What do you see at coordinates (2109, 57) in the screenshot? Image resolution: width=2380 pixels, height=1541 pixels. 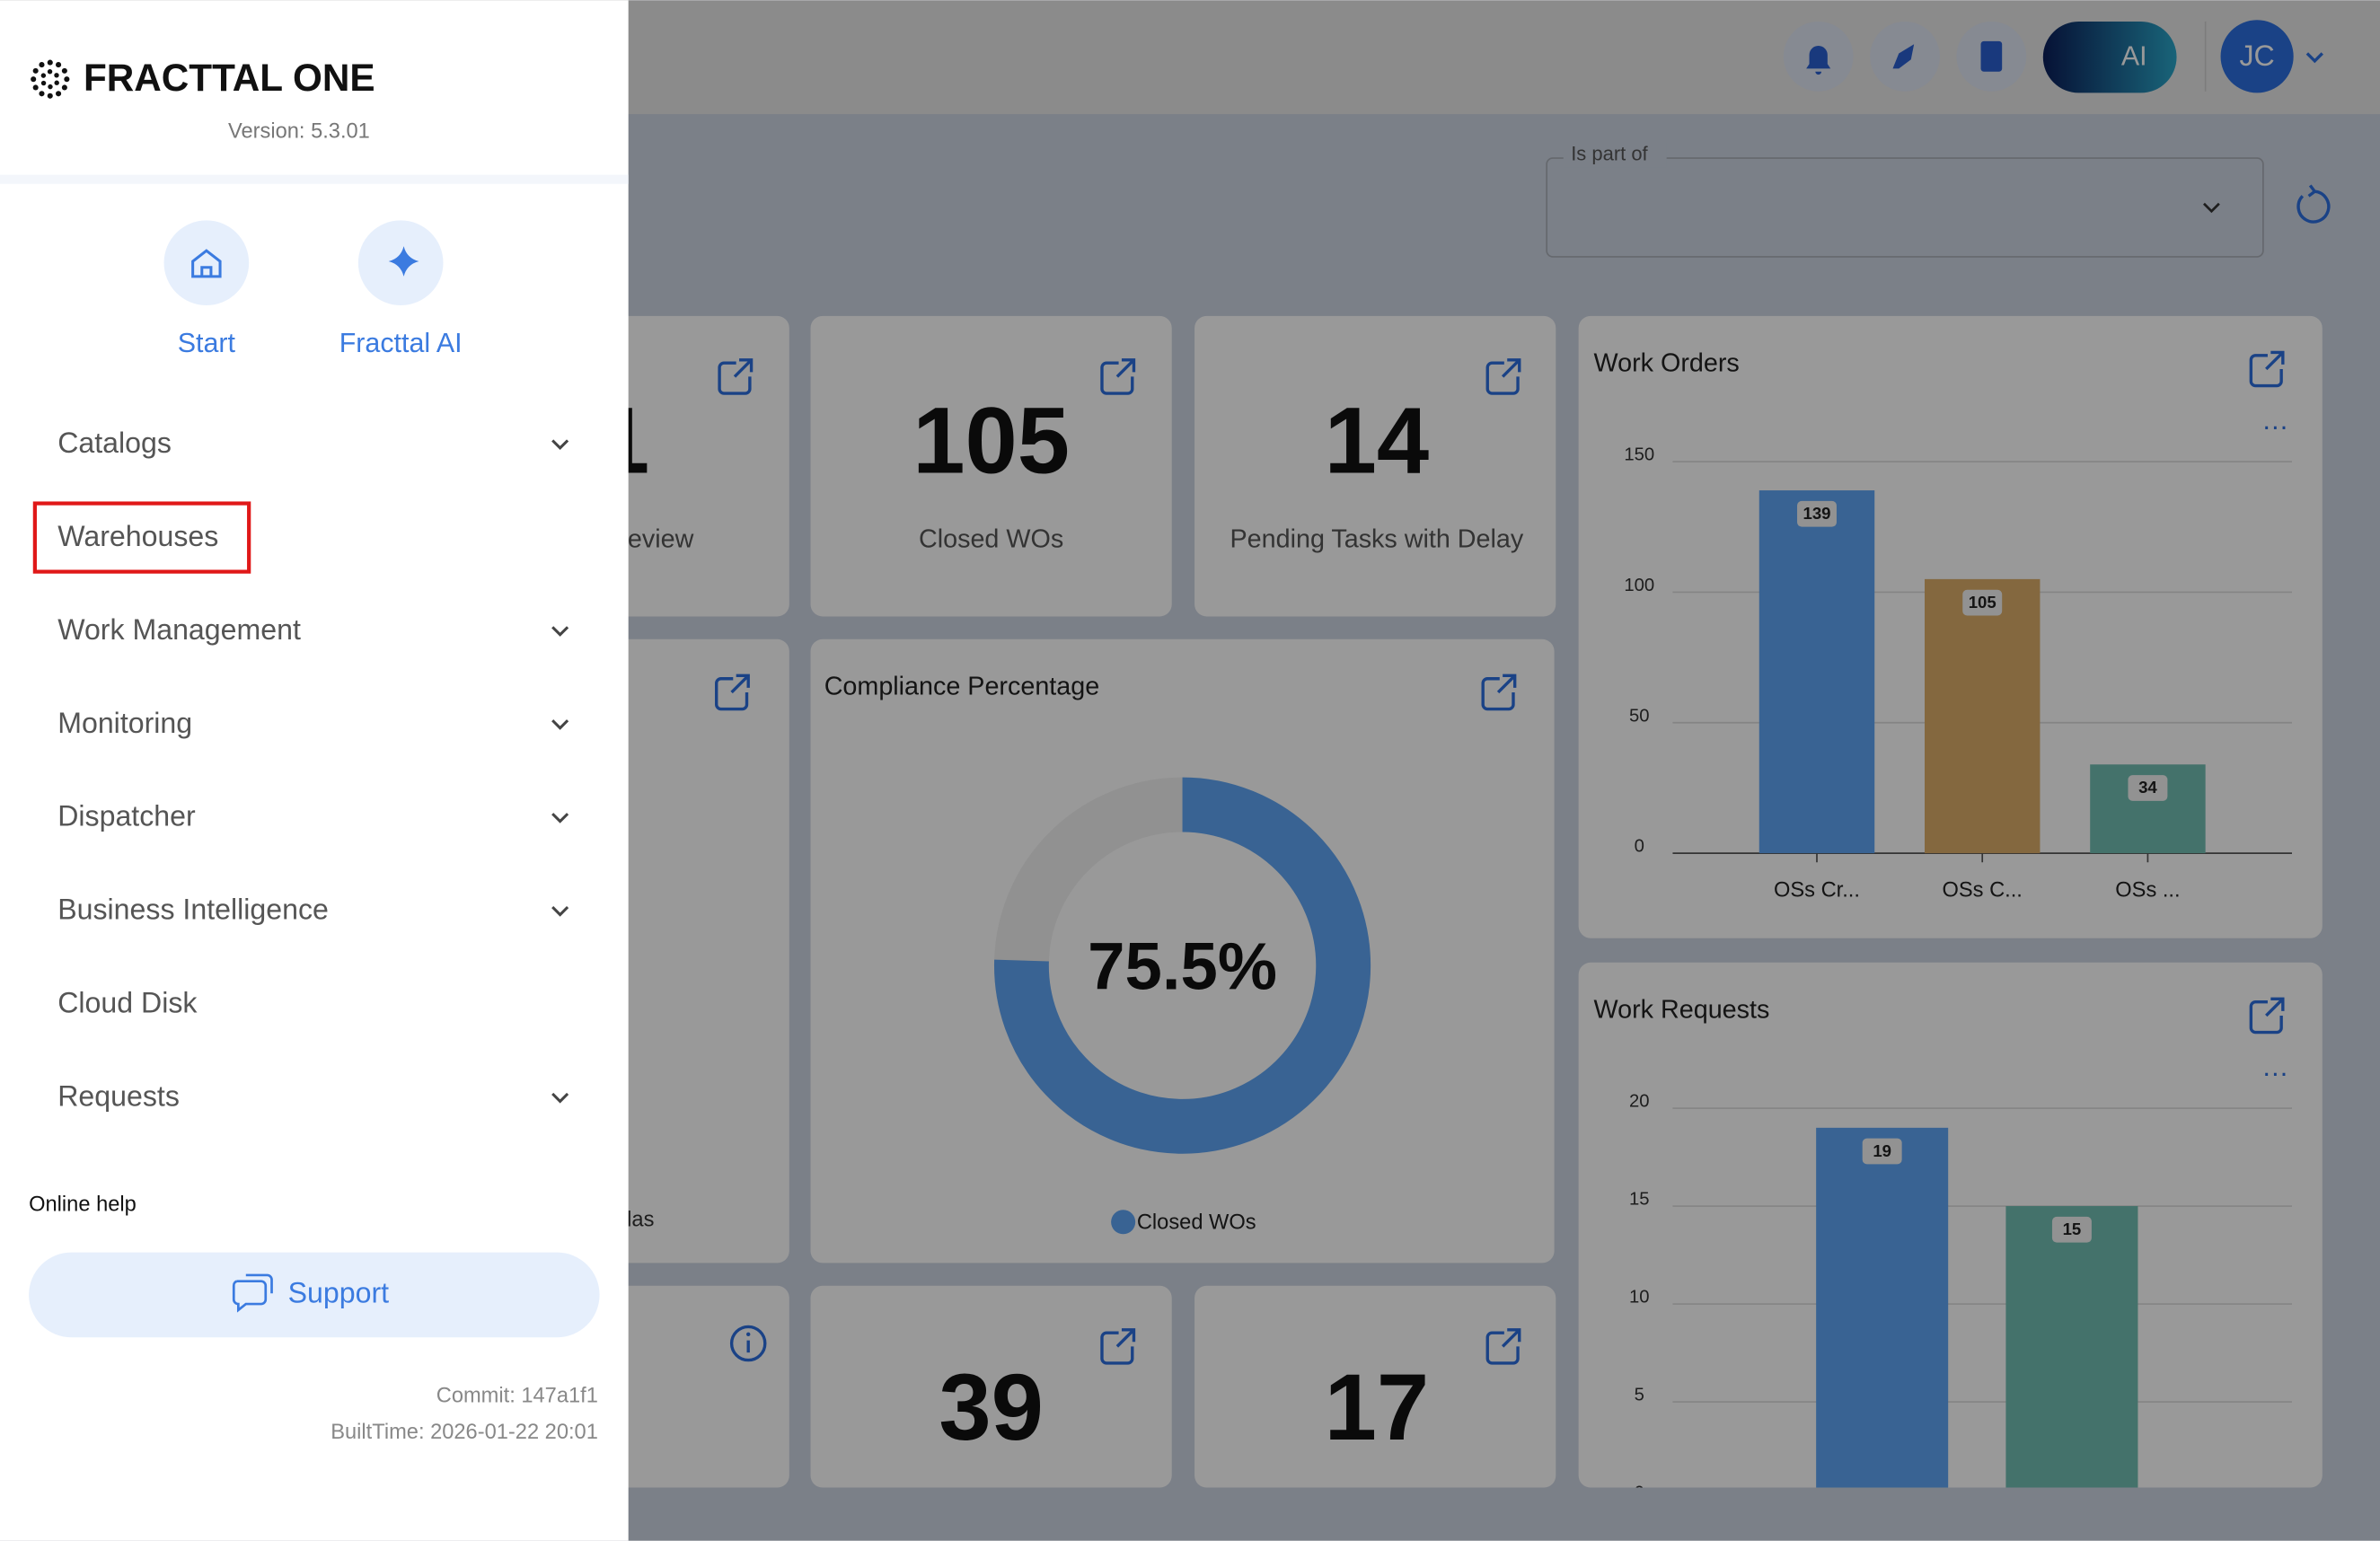 I see `ai-button` at bounding box center [2109, 57].